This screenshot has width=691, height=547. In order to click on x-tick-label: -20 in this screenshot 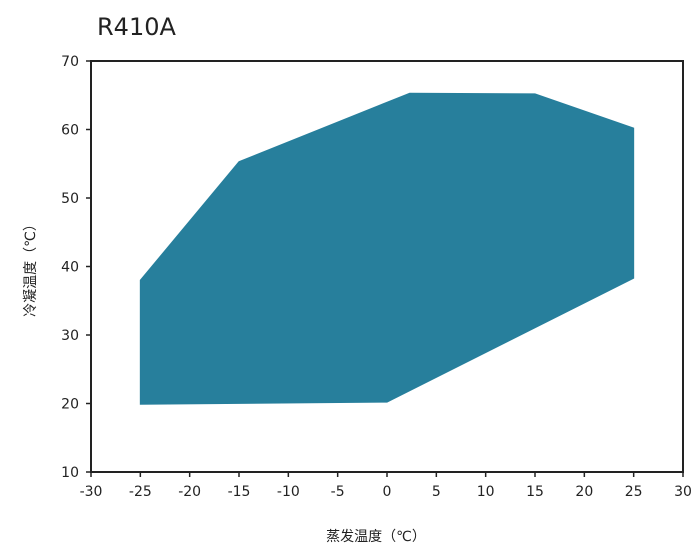, I will do `click(189, 492)`.